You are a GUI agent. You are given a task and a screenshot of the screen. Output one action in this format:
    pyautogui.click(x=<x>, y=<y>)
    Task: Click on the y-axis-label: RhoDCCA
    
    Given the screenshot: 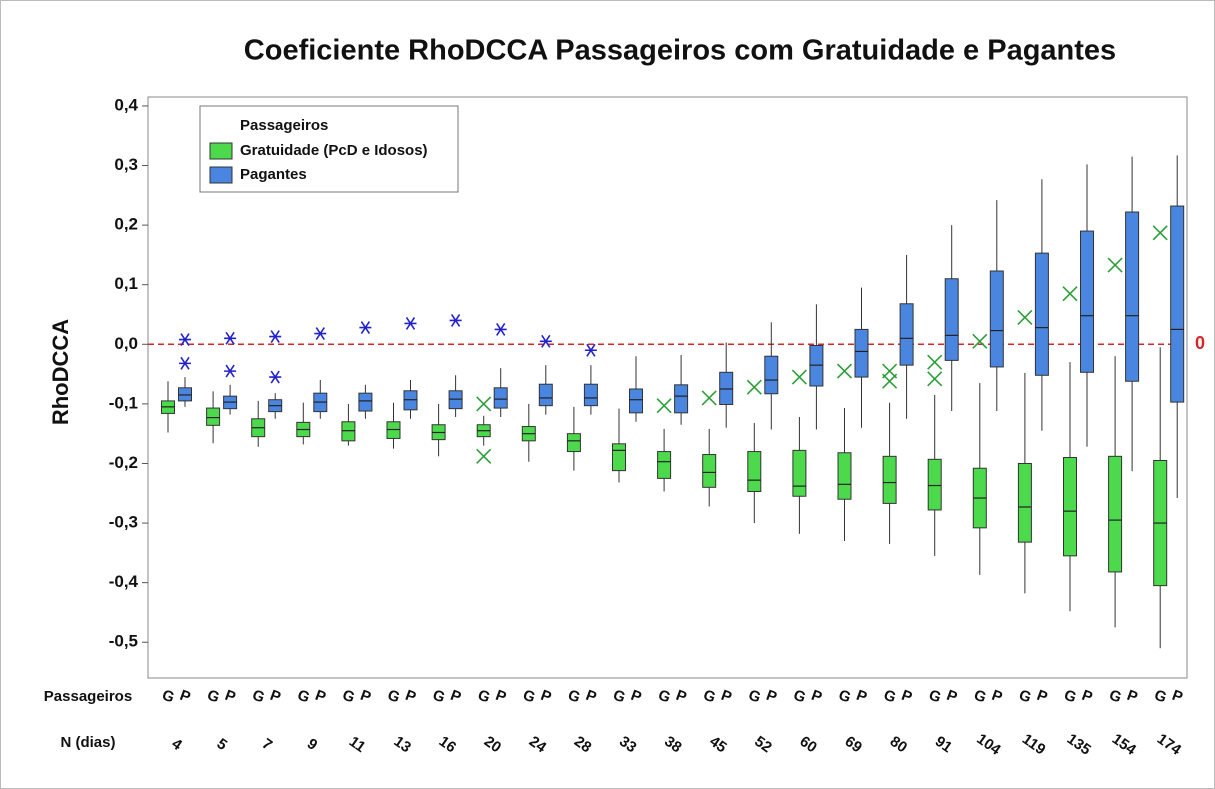 What is the action you would take?
    pyautogui.click(x=60, y=372)
    